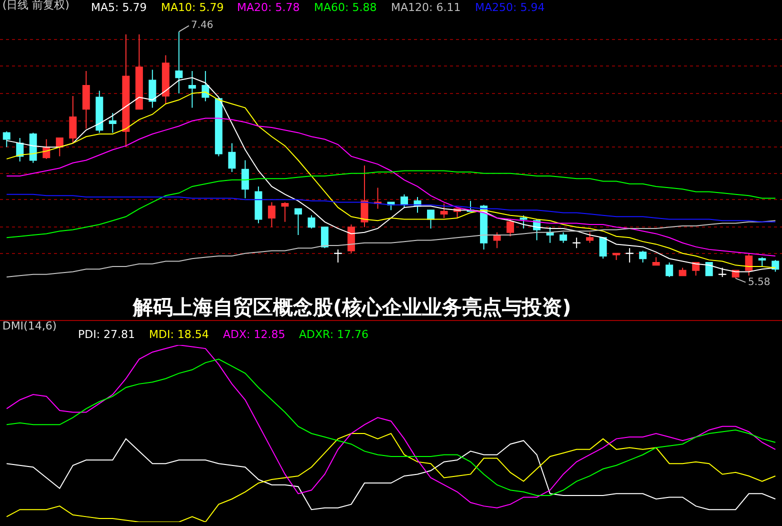 The height and width of the screenshot is (526, 782). Describe the element at coordinates (29, 325) in the screenshot. I see `chart-title: DMI(14,6)` at that location.